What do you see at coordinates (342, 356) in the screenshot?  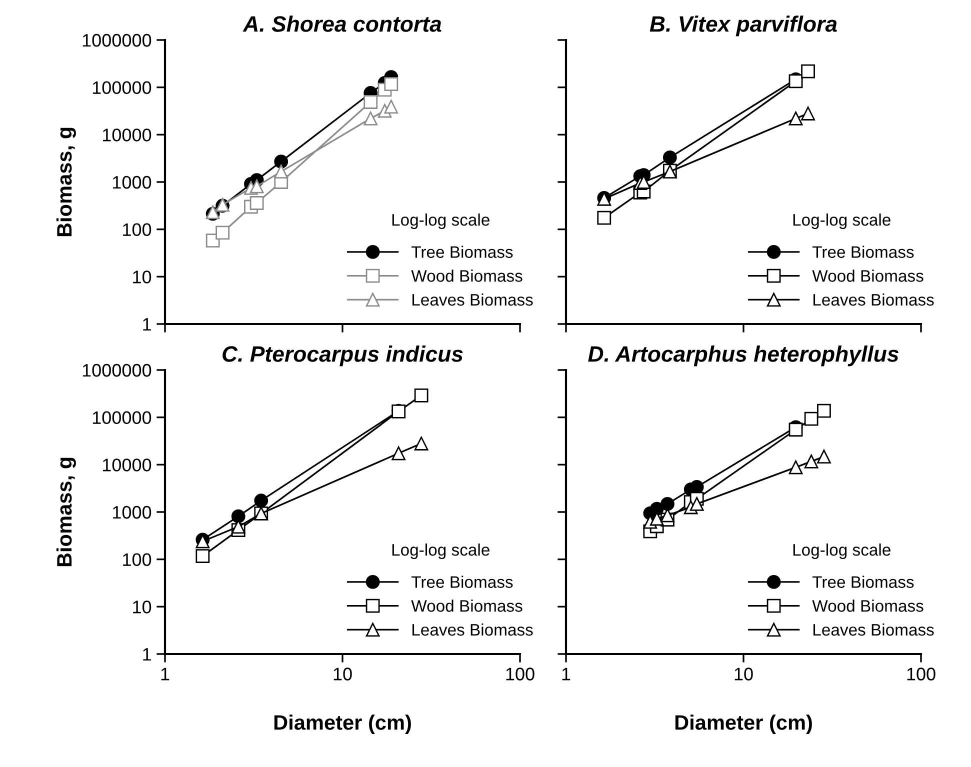 I see `chart-title: C. Pterocarpus indicus` at bounding box center [342, 356].